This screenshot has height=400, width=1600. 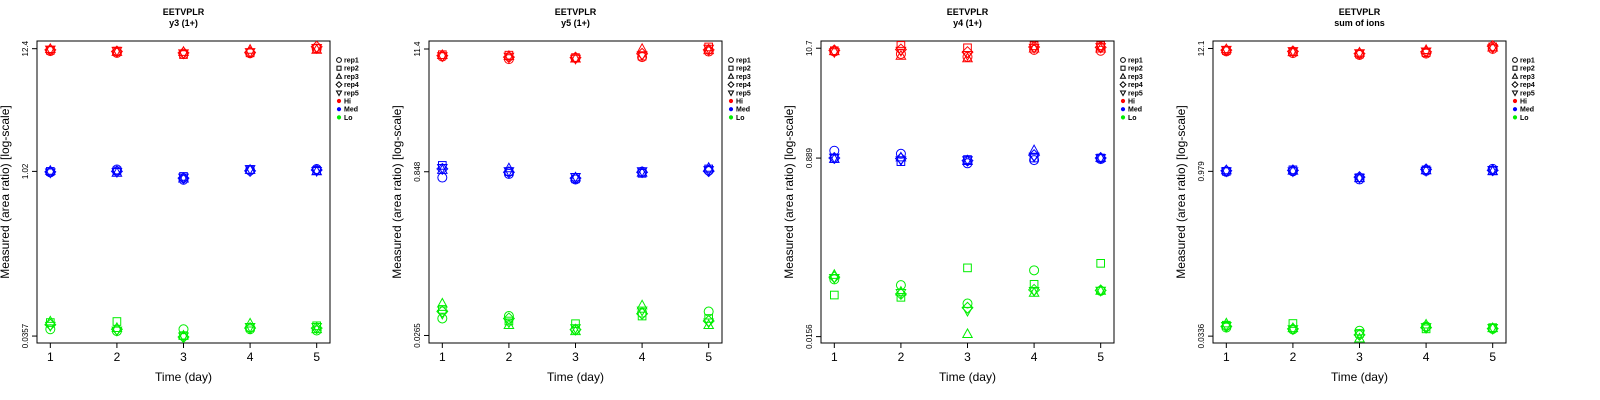 I want to click on legend-label-rep3: rep3, so click(x=1135, y=77).